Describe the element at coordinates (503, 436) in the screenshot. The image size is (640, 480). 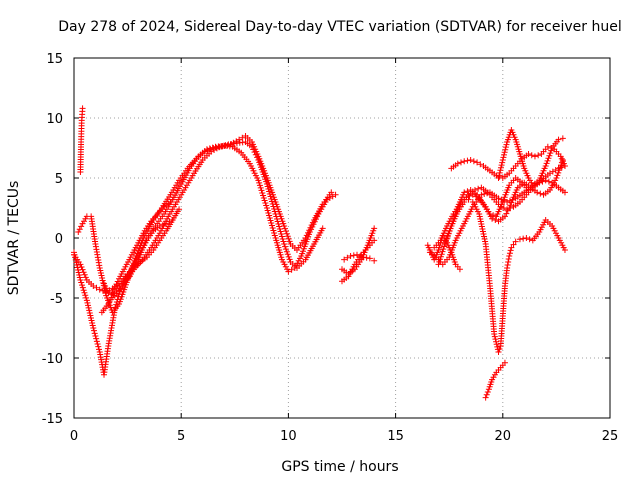
I see `x-tick-label: 20` at that location.